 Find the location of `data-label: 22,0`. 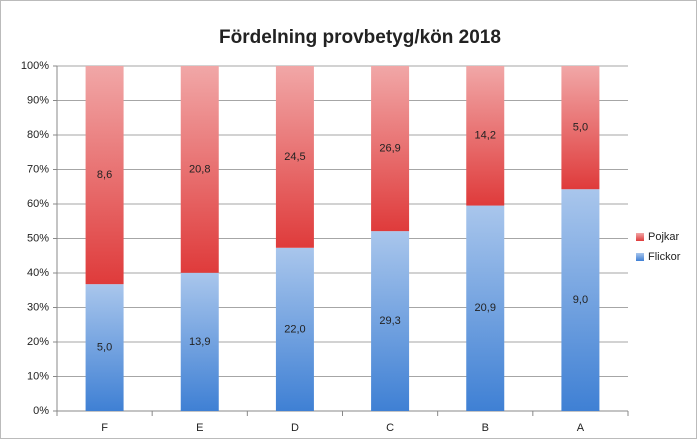

data-label: 22,0 is located at coordinates (294, 329).